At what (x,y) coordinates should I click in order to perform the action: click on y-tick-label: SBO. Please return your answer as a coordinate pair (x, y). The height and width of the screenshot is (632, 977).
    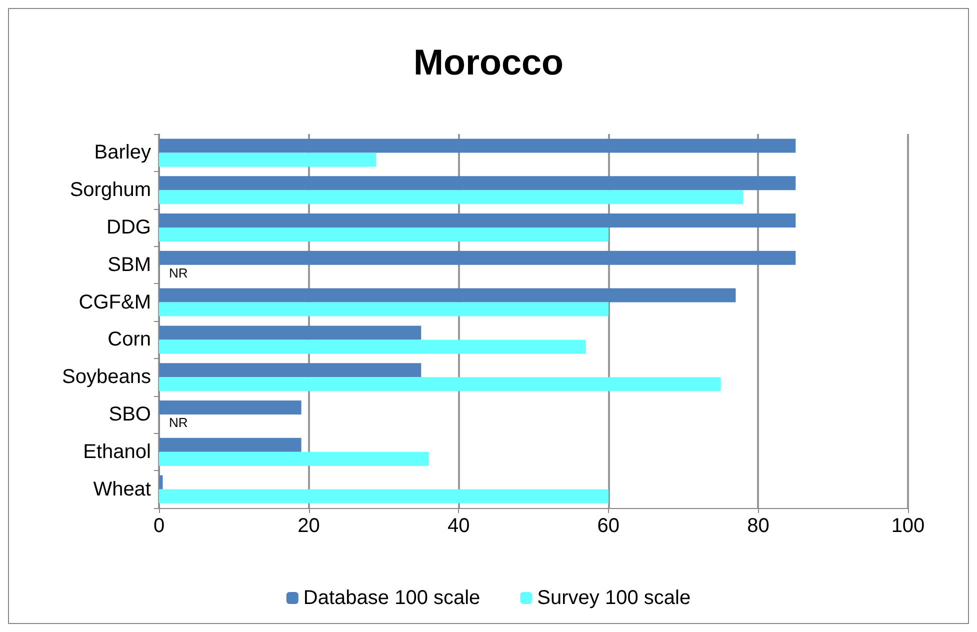
    Looking at the image, I should click on (129, 415).